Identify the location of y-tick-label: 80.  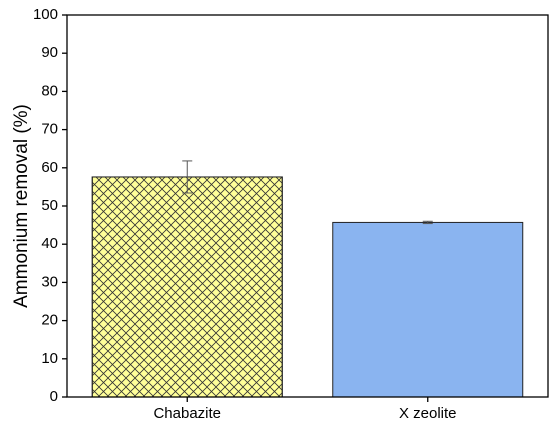
(49, 90).